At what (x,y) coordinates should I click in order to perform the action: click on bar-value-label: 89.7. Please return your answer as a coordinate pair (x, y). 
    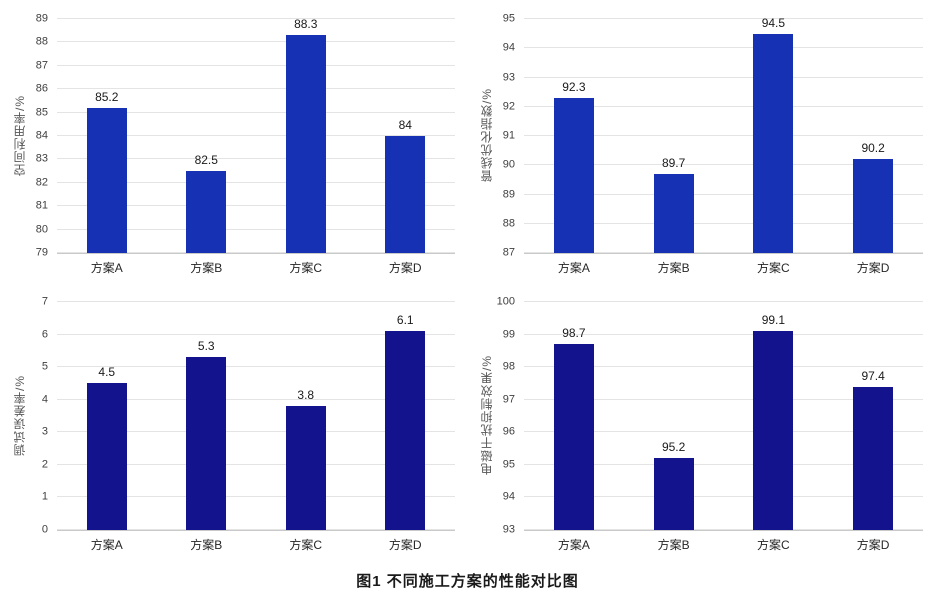
    Looking at the image, I should click on (673, 163).